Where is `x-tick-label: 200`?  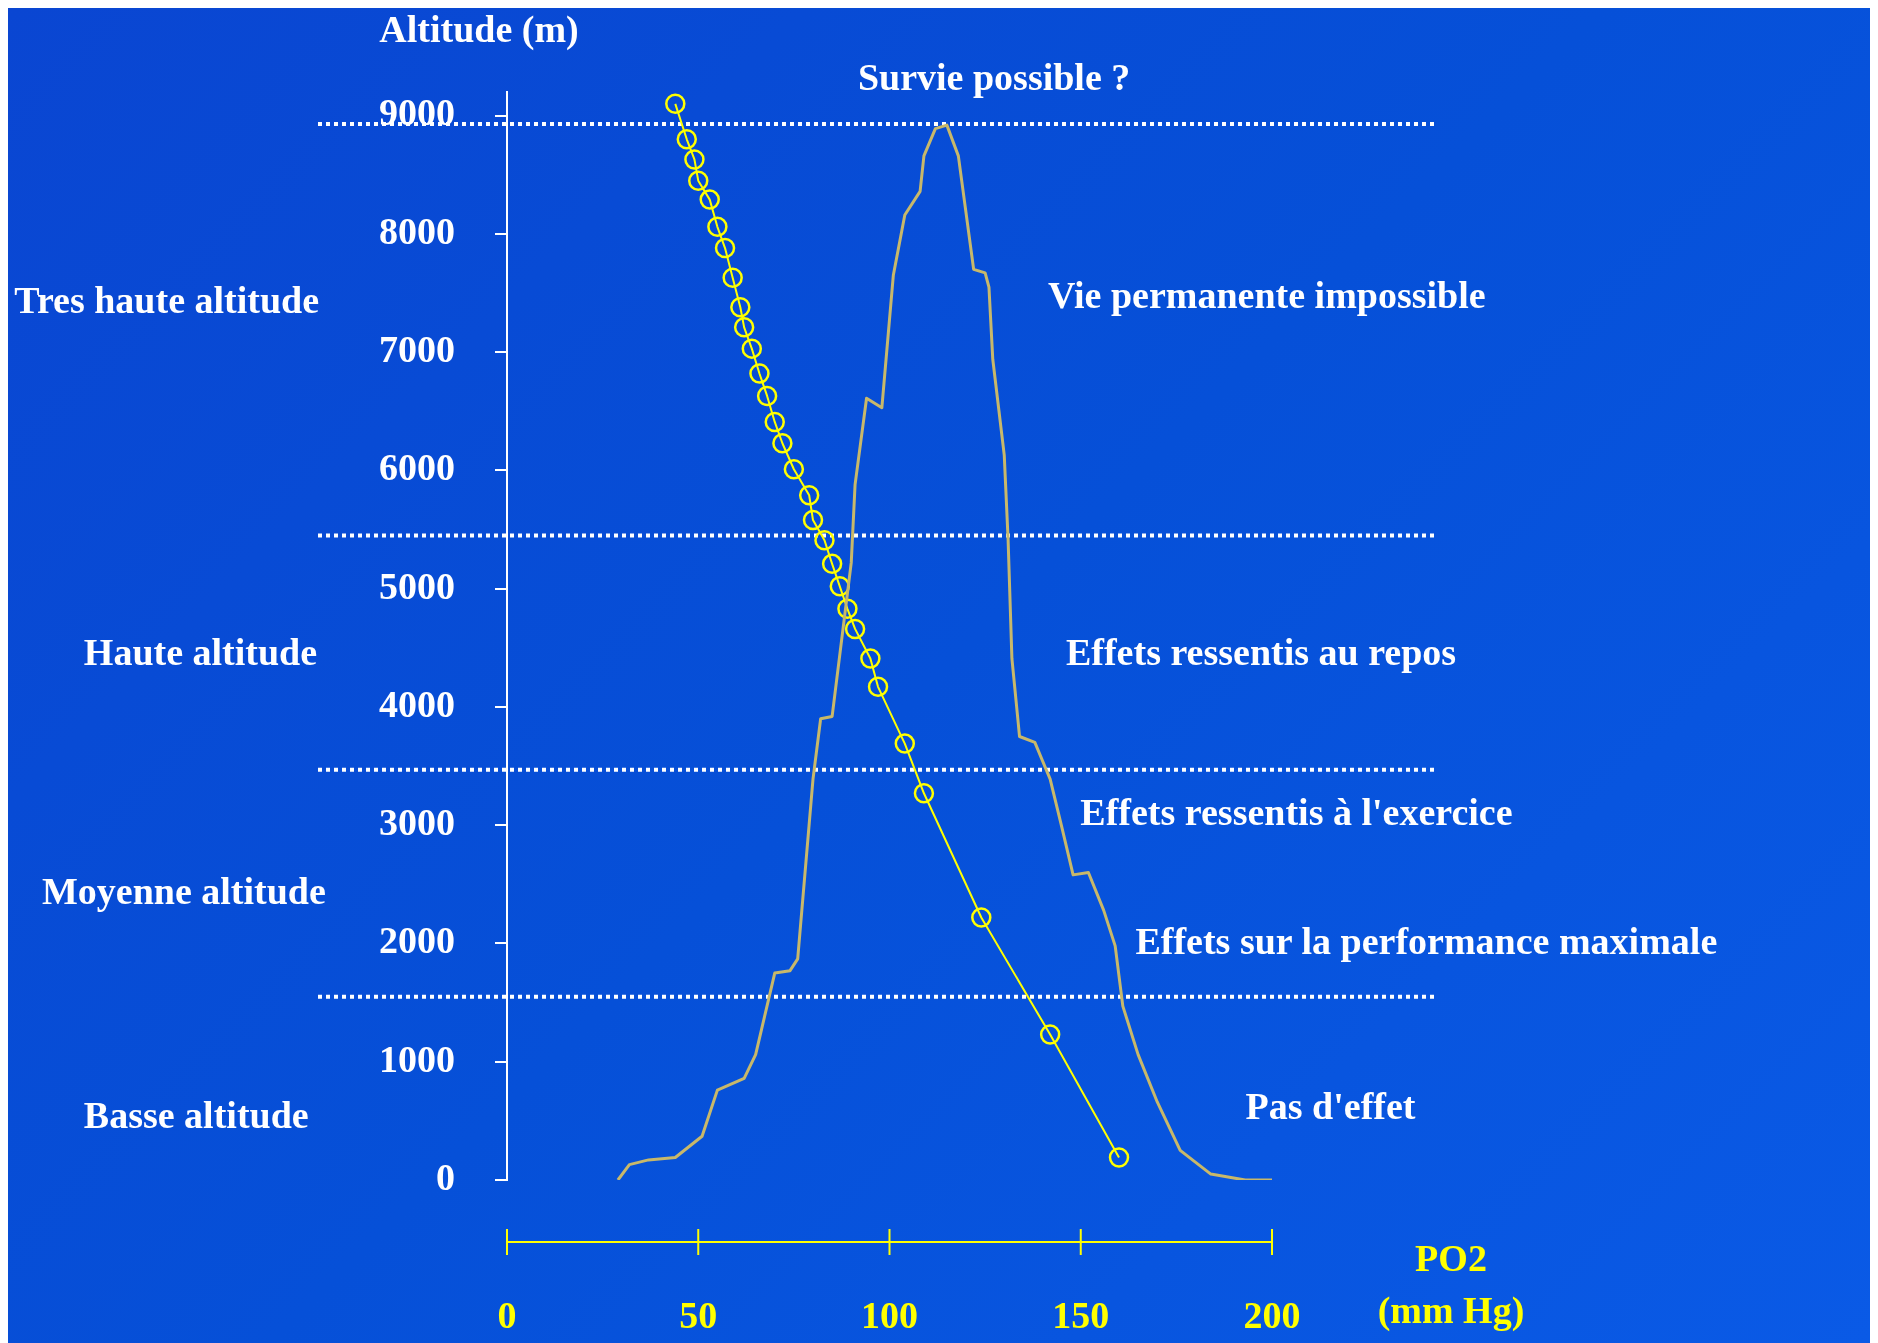
x-tick-label: 200 is located at coordinates (1272, 1314).